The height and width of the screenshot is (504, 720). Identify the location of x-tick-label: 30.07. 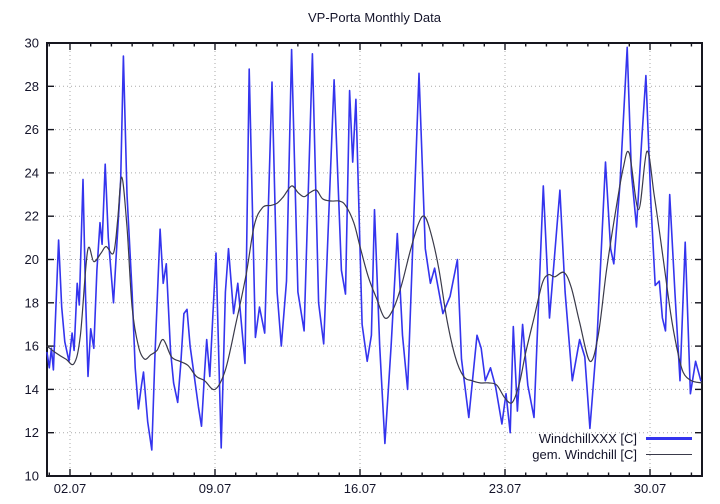
(650, 488).